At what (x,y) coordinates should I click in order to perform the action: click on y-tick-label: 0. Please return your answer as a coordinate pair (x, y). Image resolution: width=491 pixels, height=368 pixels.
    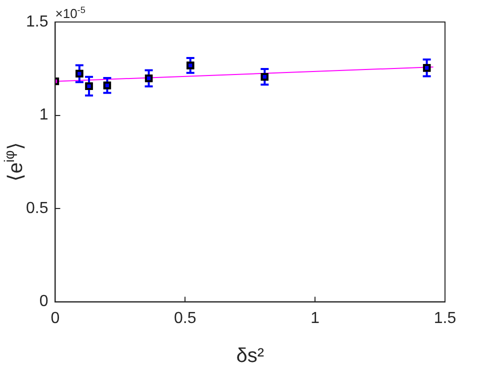
    Looking at the image, I should click on (43, 301).